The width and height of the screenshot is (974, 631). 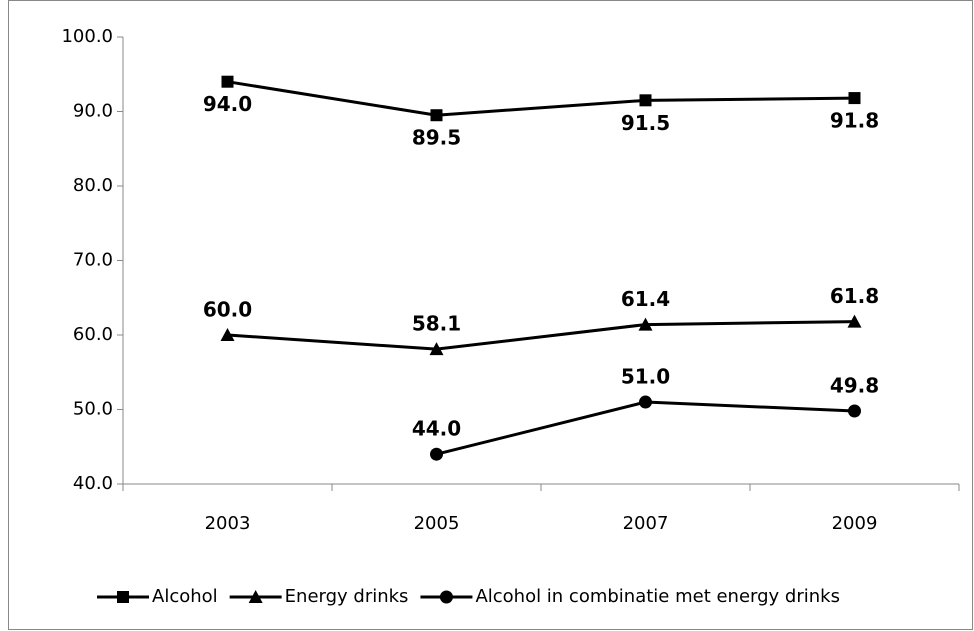 What do you see at coordinates (437, 523) in the screenshot?
I see `x-tick-label: 2005` at bounding box center [437, 523].